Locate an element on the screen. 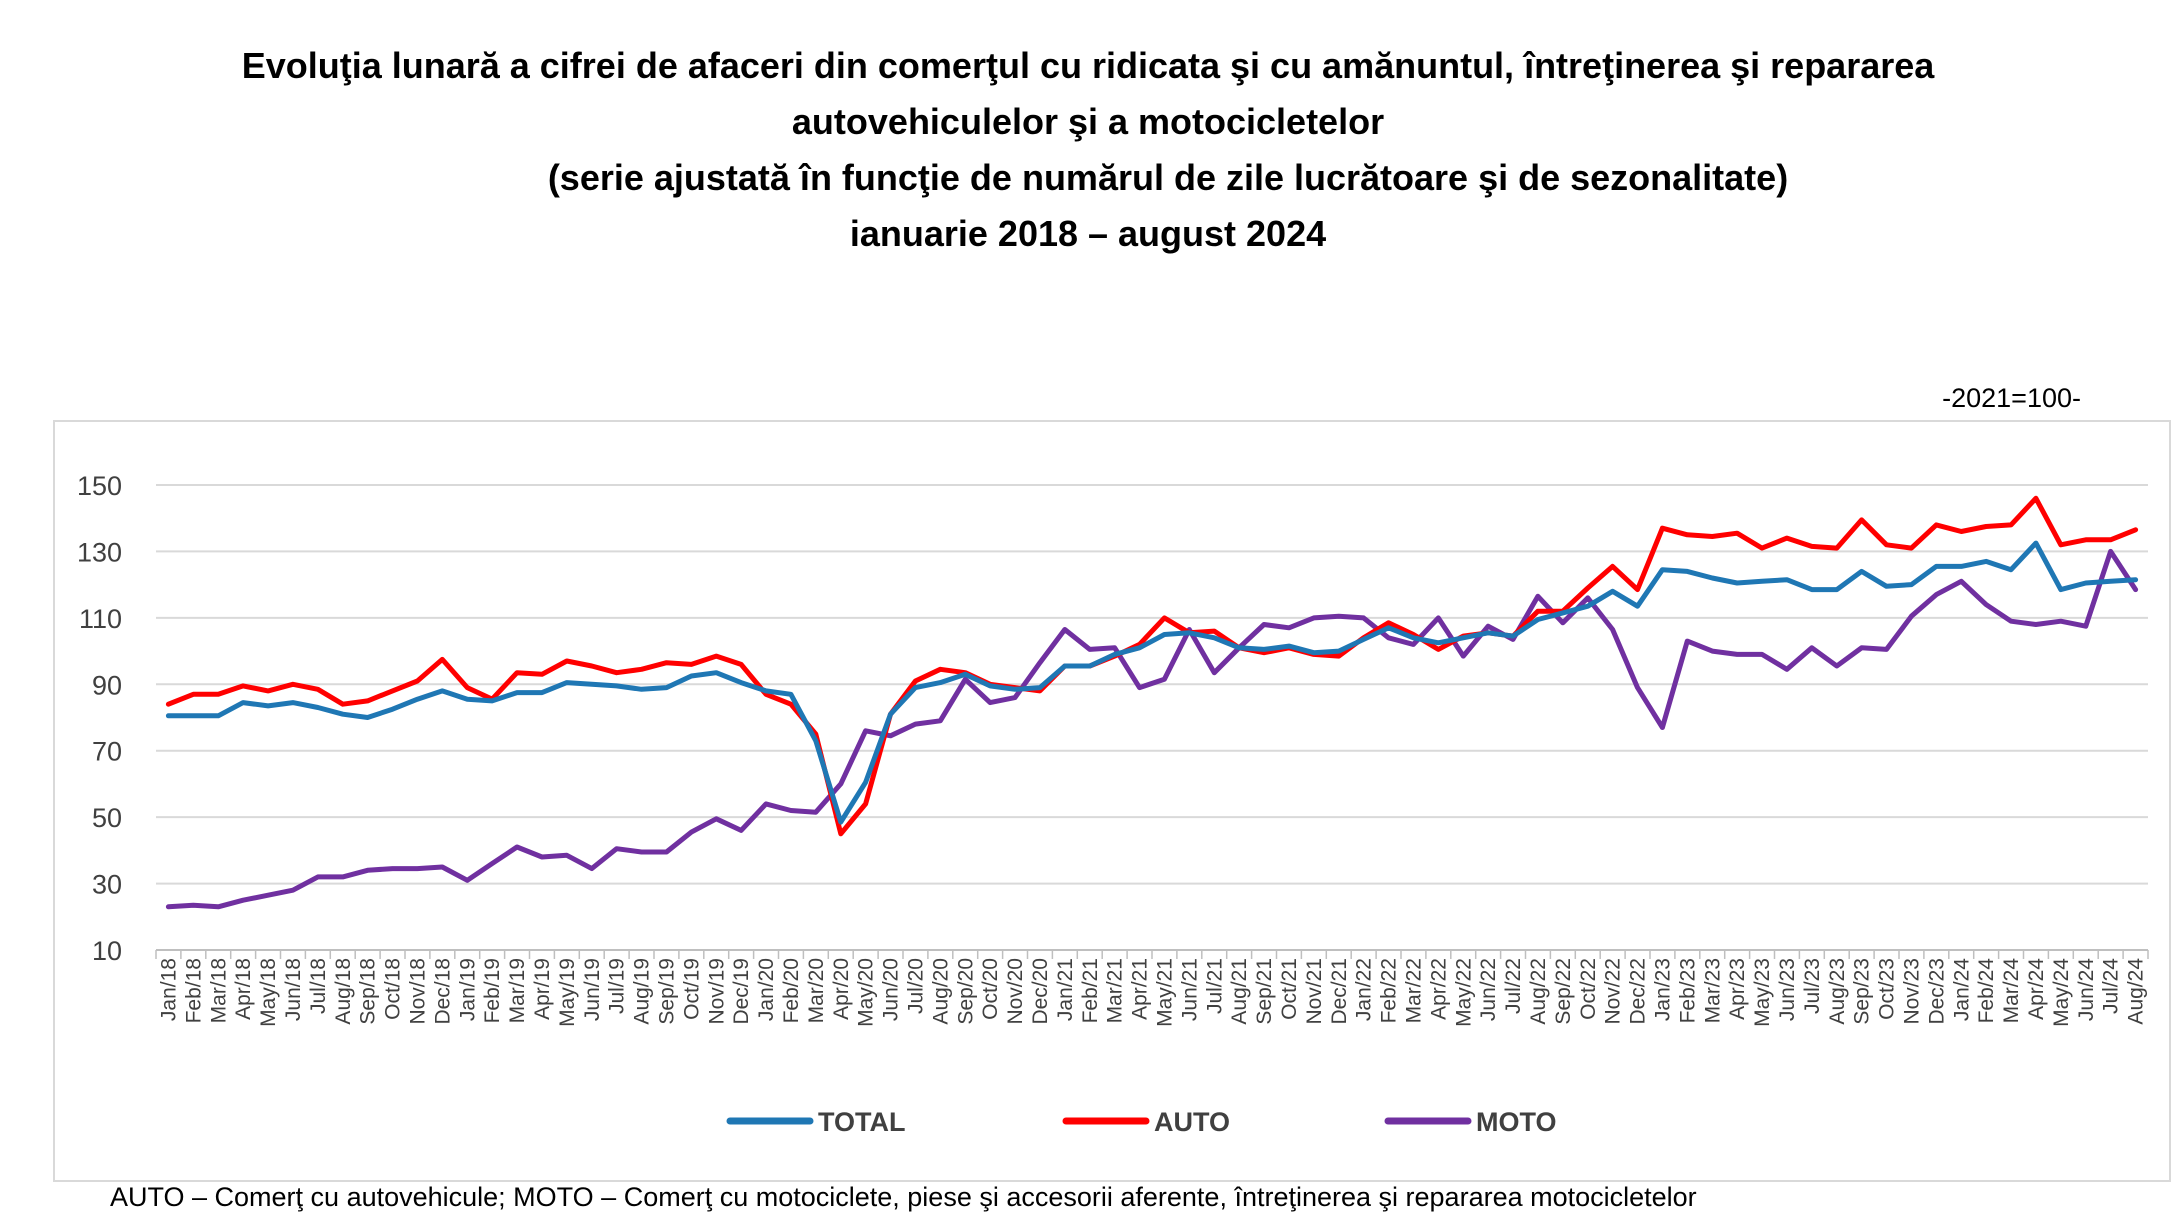 The image size is (2176, 1213). x-tick-label: Jun/19 is located at coordinates (592, 989).